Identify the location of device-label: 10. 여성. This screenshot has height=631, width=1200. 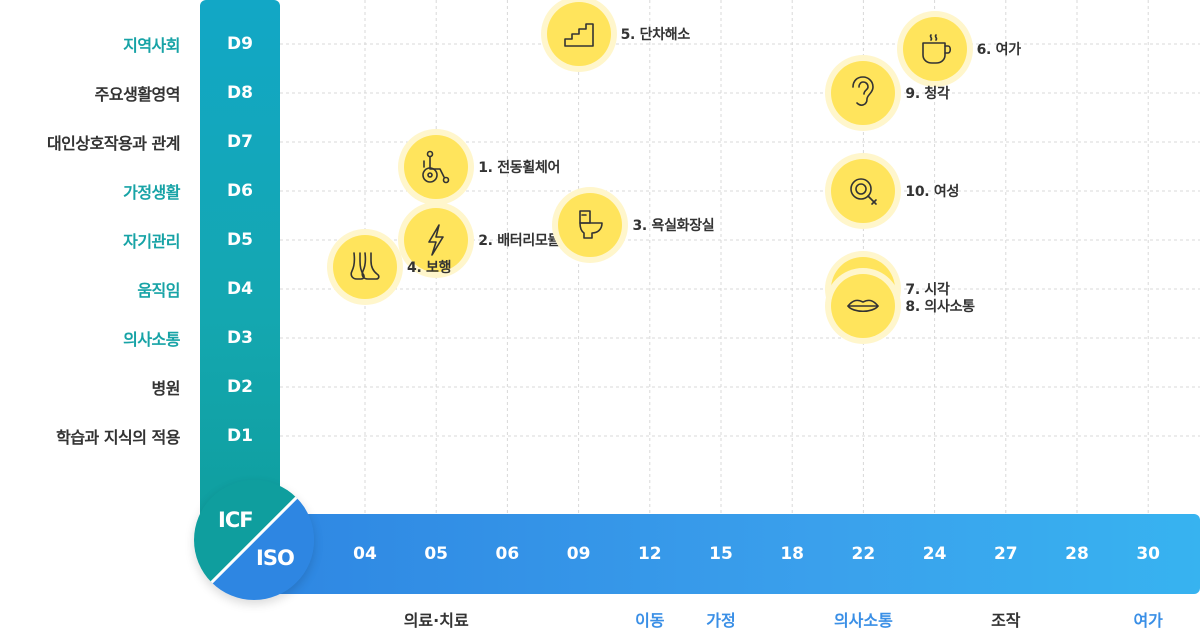
(932, 192).